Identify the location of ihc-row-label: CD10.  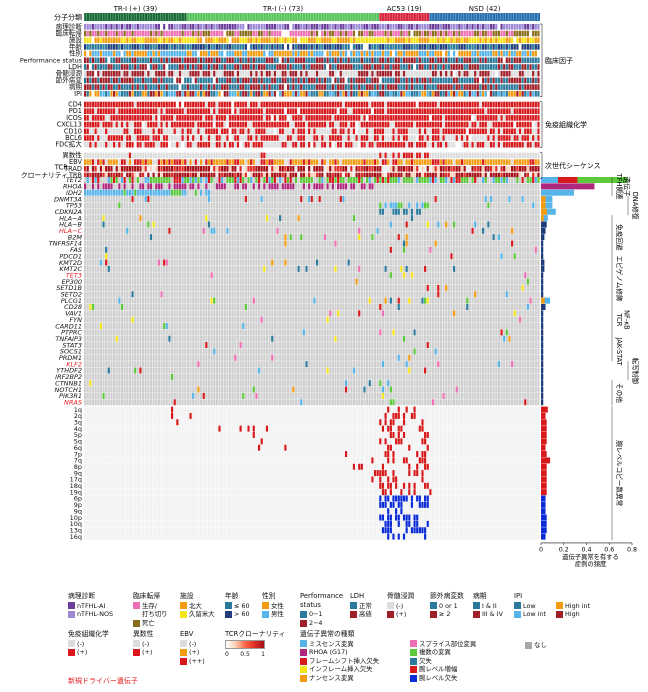
(73, 131).